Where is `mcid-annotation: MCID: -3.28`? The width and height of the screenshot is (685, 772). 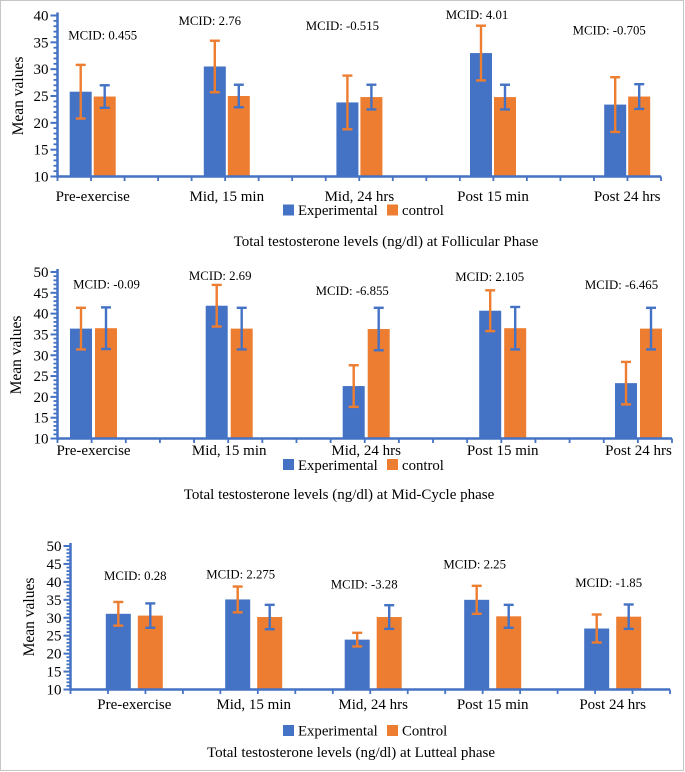 mcid-annotation: MCID: -3.28 is located at coordinates (364, 584).